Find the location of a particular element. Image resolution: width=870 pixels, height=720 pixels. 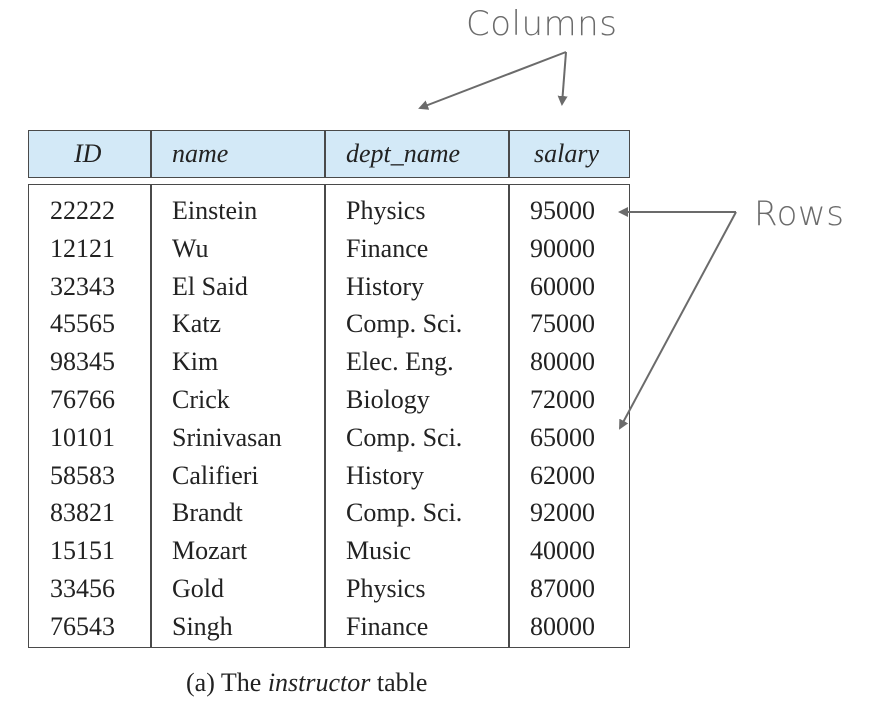

table-cell: Brandt is located at coordinates (207, 513).